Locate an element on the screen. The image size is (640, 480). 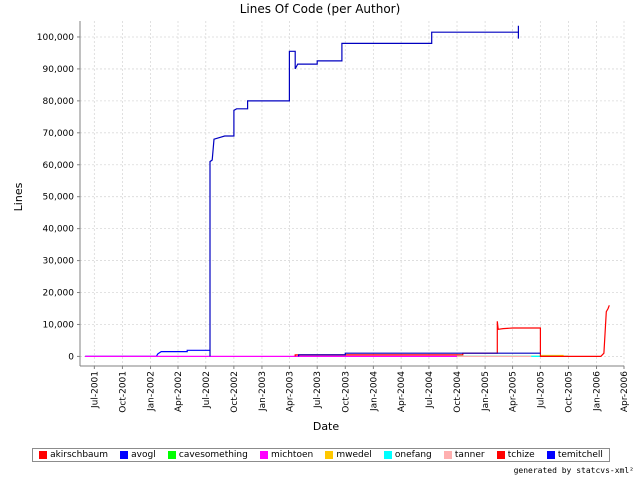
x-tick-label: Jul-2004 is located at coordinates (430, 390).